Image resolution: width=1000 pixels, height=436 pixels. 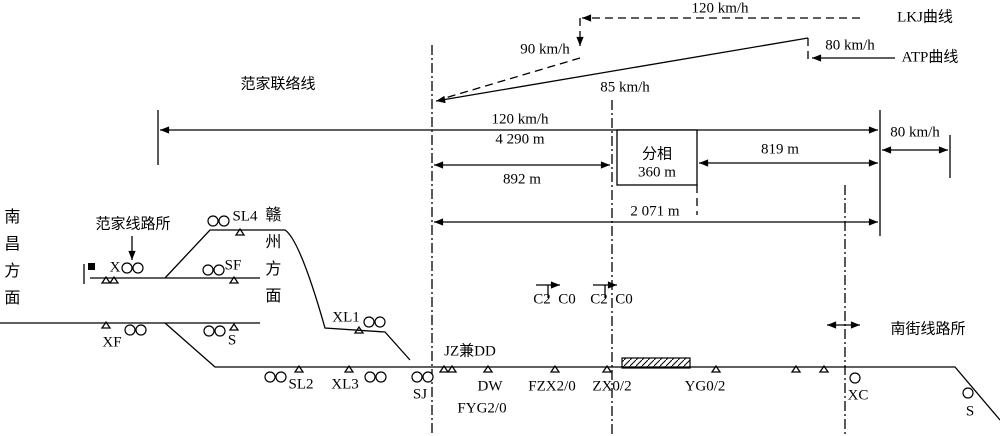 What do you see at coordinates (115, 267) in the screenshot?
I see `label: X` at bounding box center [115, 267].